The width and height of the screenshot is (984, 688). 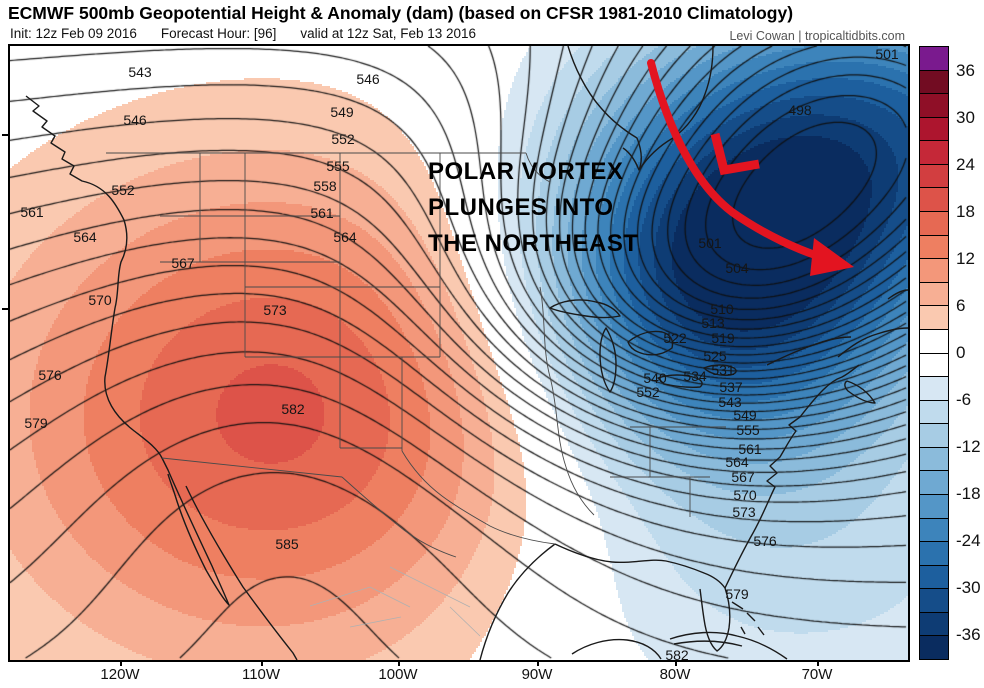 What do you see at coordinates (765, 541) in the screenshot?
I see `contour-label: 576` at bounding box center [765, 541].